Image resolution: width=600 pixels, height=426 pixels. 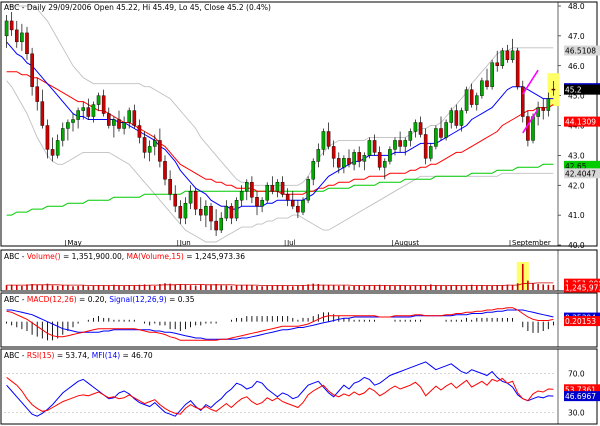 I want to click on macd-line, so click(x=280, y=324).